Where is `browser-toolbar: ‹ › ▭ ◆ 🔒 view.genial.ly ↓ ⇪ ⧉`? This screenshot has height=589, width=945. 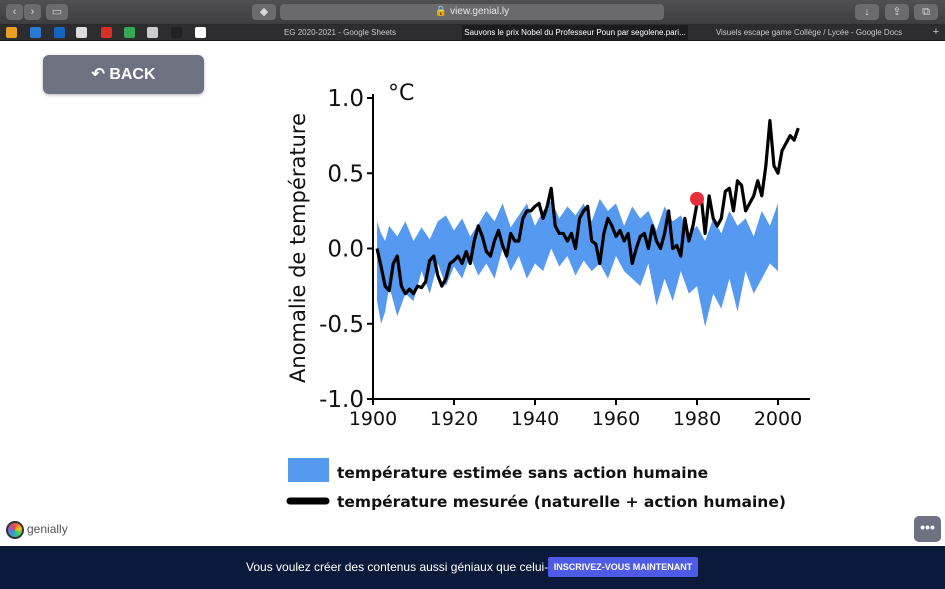 browser-toolbar: ‹ › ▭ ◆ 🔒 view.genial.ly ↓ ⇪ ⧉ is located at coordinates (472, 12).